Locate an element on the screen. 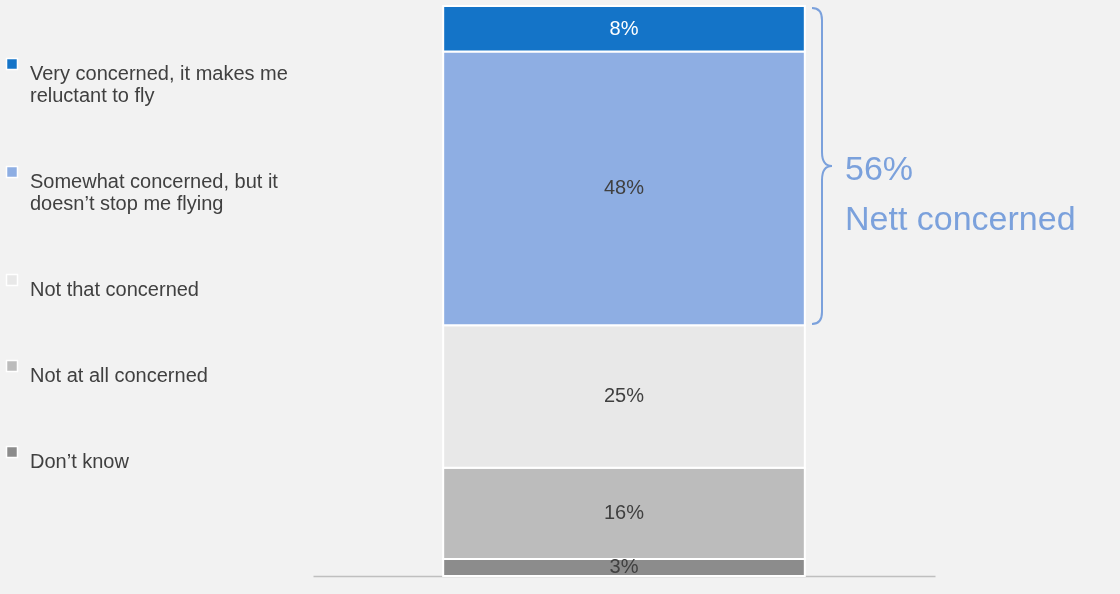 The height and width of the screenshot is (594, 1120). legend-label: Not at all concerned is located at coordinates (119, 375).